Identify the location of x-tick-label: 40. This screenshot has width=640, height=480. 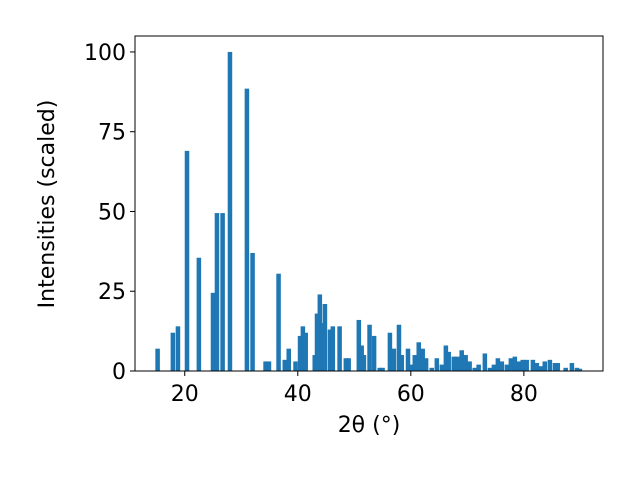
(298, 394).